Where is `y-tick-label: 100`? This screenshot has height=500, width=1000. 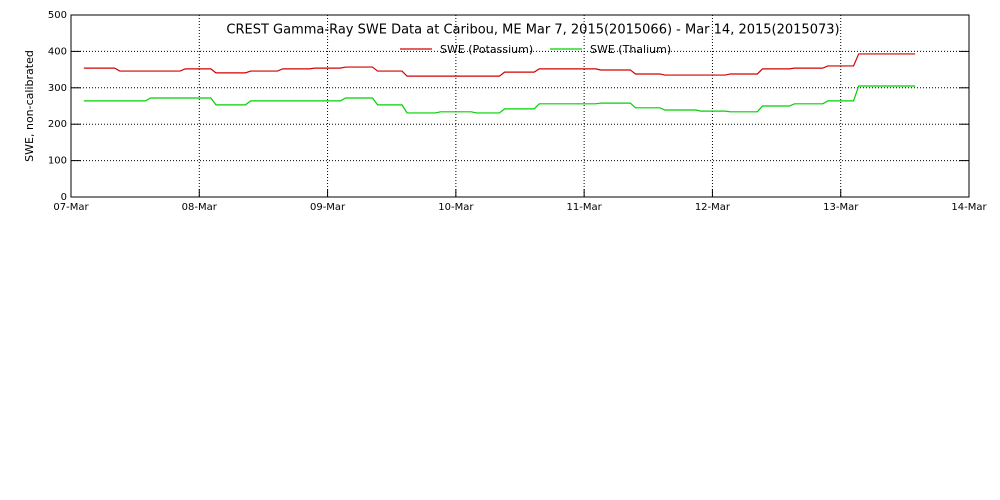 y-tick-label: 100 is located at coordinates (57, 161).